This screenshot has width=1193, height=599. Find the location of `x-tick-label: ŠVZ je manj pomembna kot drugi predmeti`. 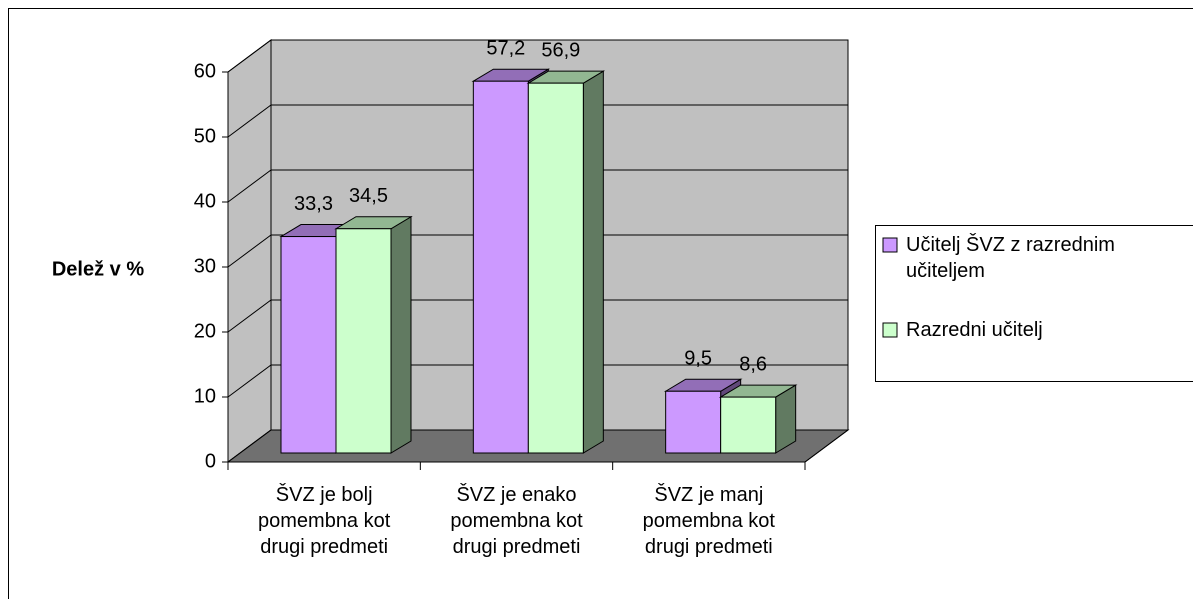

x-tick-label: ŠVZ je manj pomembna kot drugi predmeti is located at coordinates (708, 521).